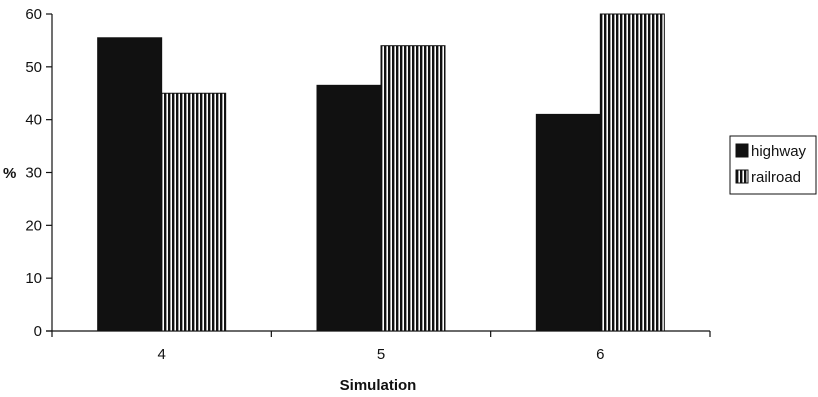 The image size is (818, 397). What do you see at coordinates (378, 385) in the screenshot?
I see `x-axis-title: Simulation` at bounding box center [378, 385].